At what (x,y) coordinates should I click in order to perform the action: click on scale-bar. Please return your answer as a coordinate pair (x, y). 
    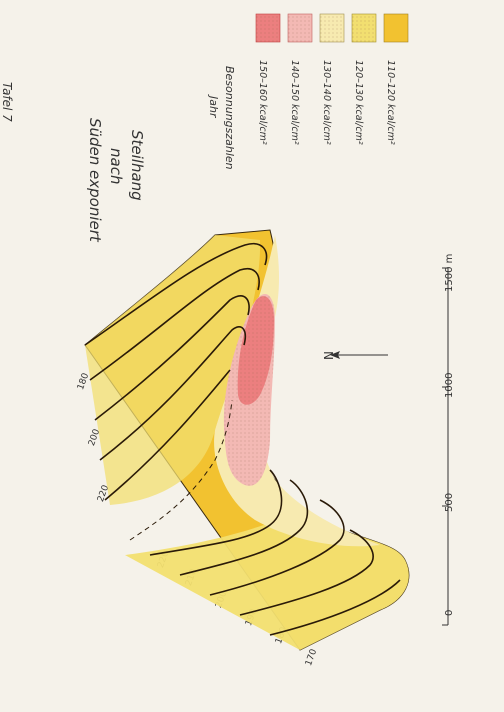
    Looking at the image, I should click on (445, 446).